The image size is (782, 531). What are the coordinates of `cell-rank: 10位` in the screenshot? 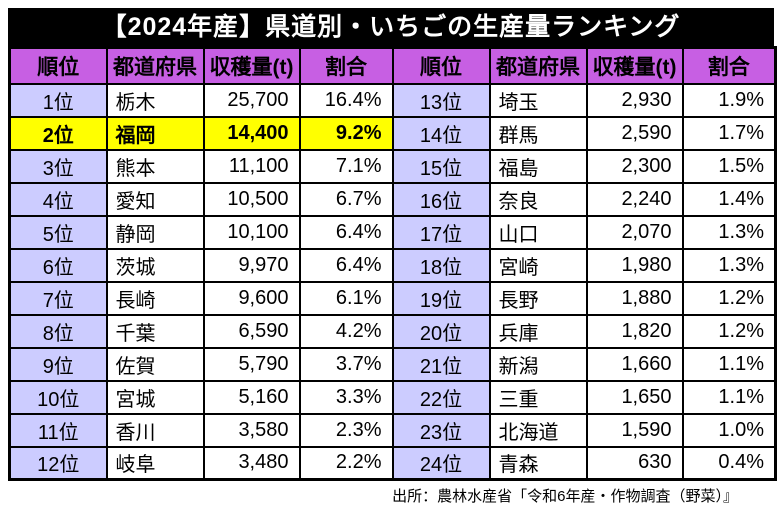 It's located at (58, 397).